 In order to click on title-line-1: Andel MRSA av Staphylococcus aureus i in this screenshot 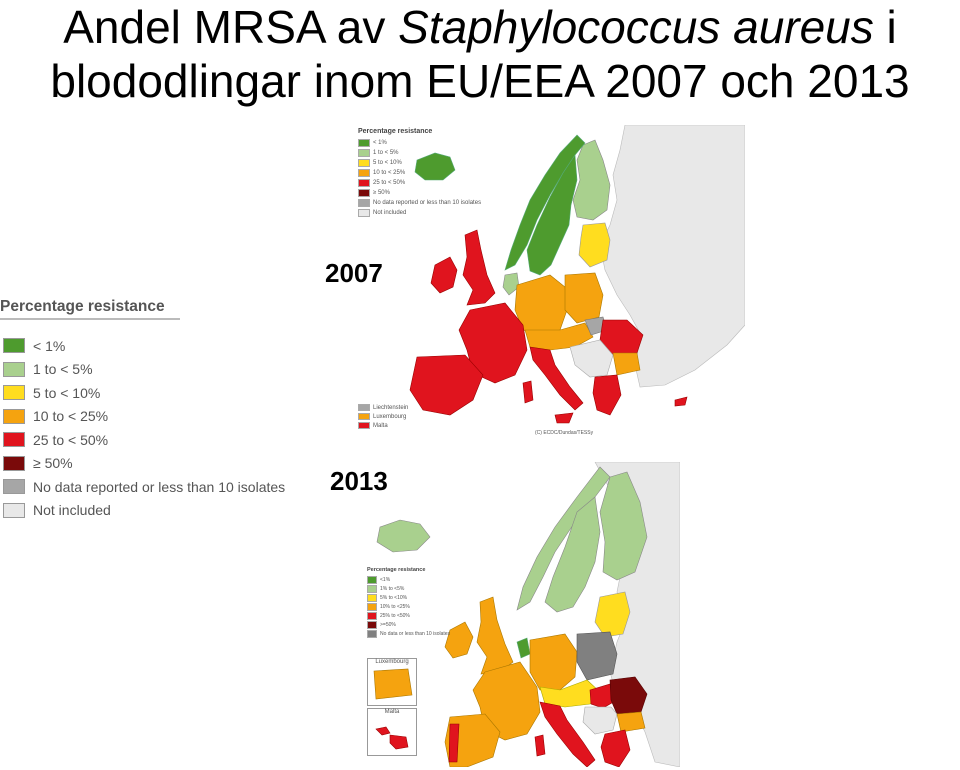, I will do `click(480, 27)`.